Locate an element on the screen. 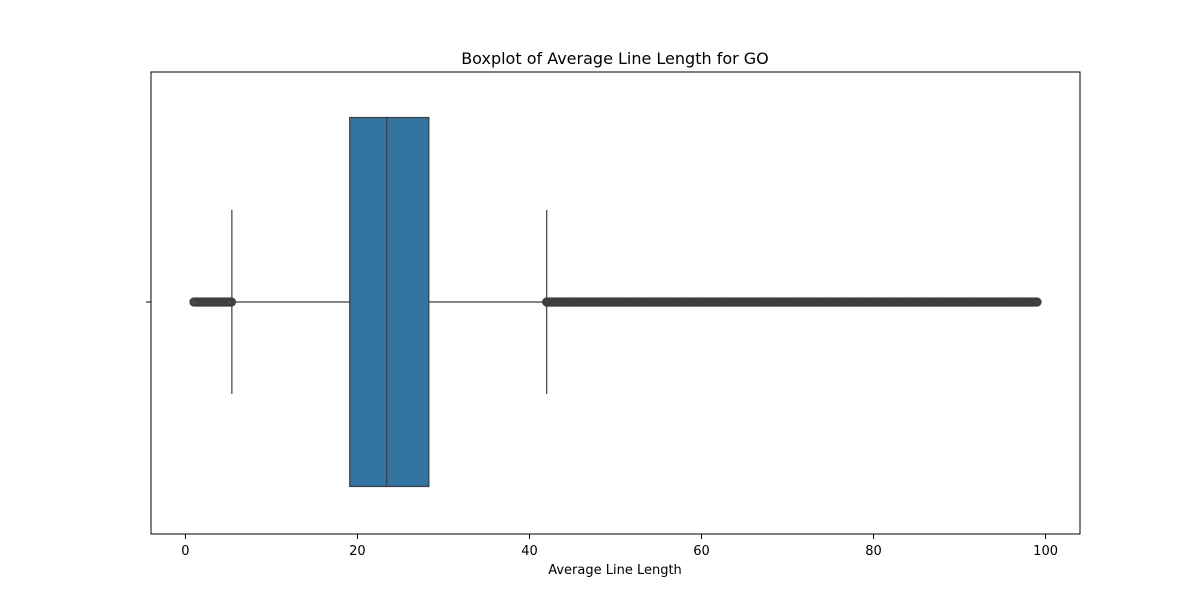  iqr-box is located at coordinates (389, 302).